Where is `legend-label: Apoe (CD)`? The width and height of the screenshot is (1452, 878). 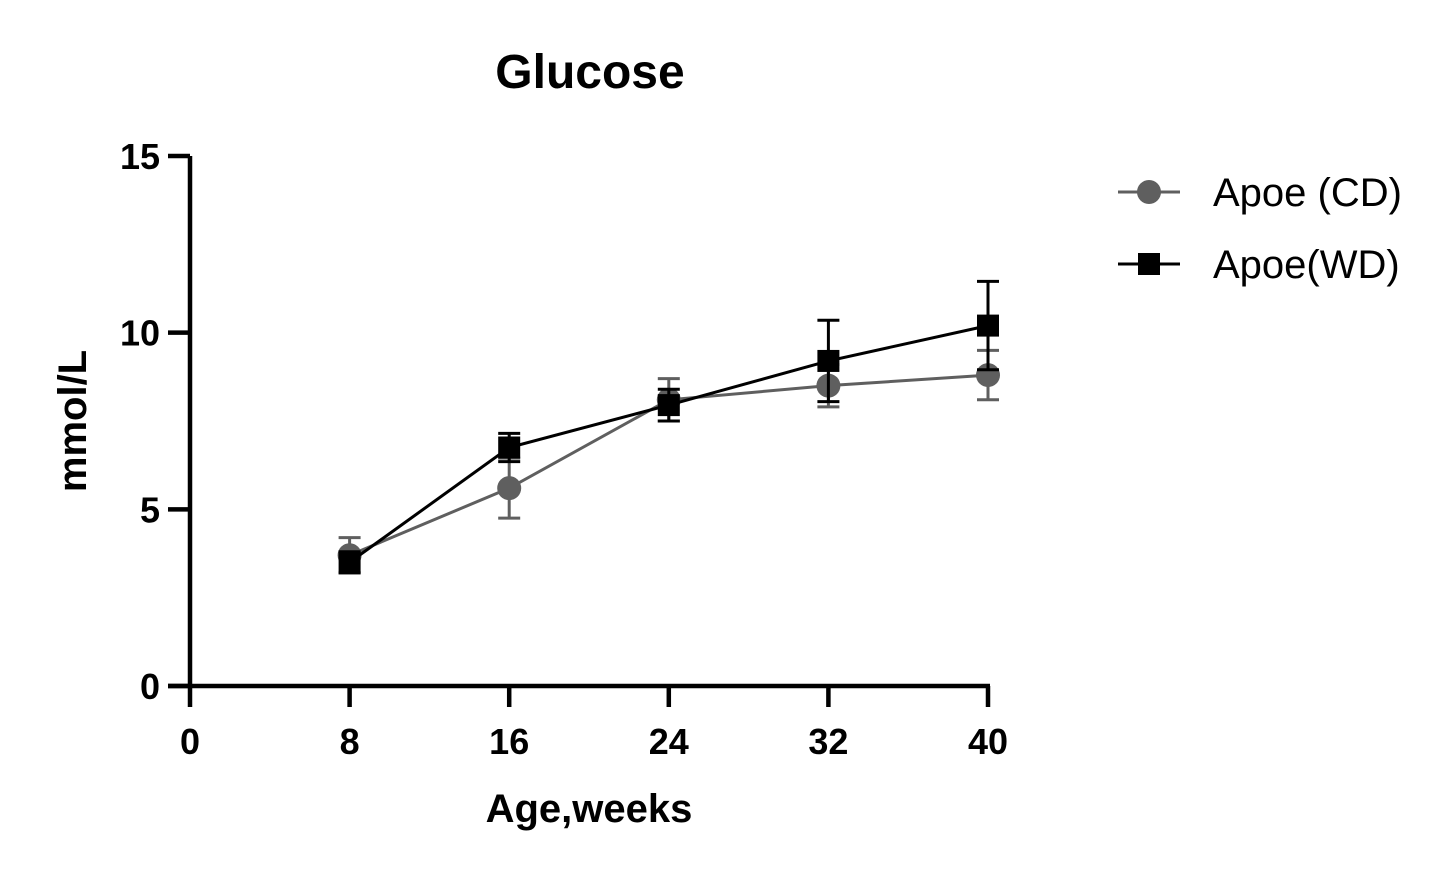 legend-label: Apoe (CD) is located at coordinates (1307, 193).